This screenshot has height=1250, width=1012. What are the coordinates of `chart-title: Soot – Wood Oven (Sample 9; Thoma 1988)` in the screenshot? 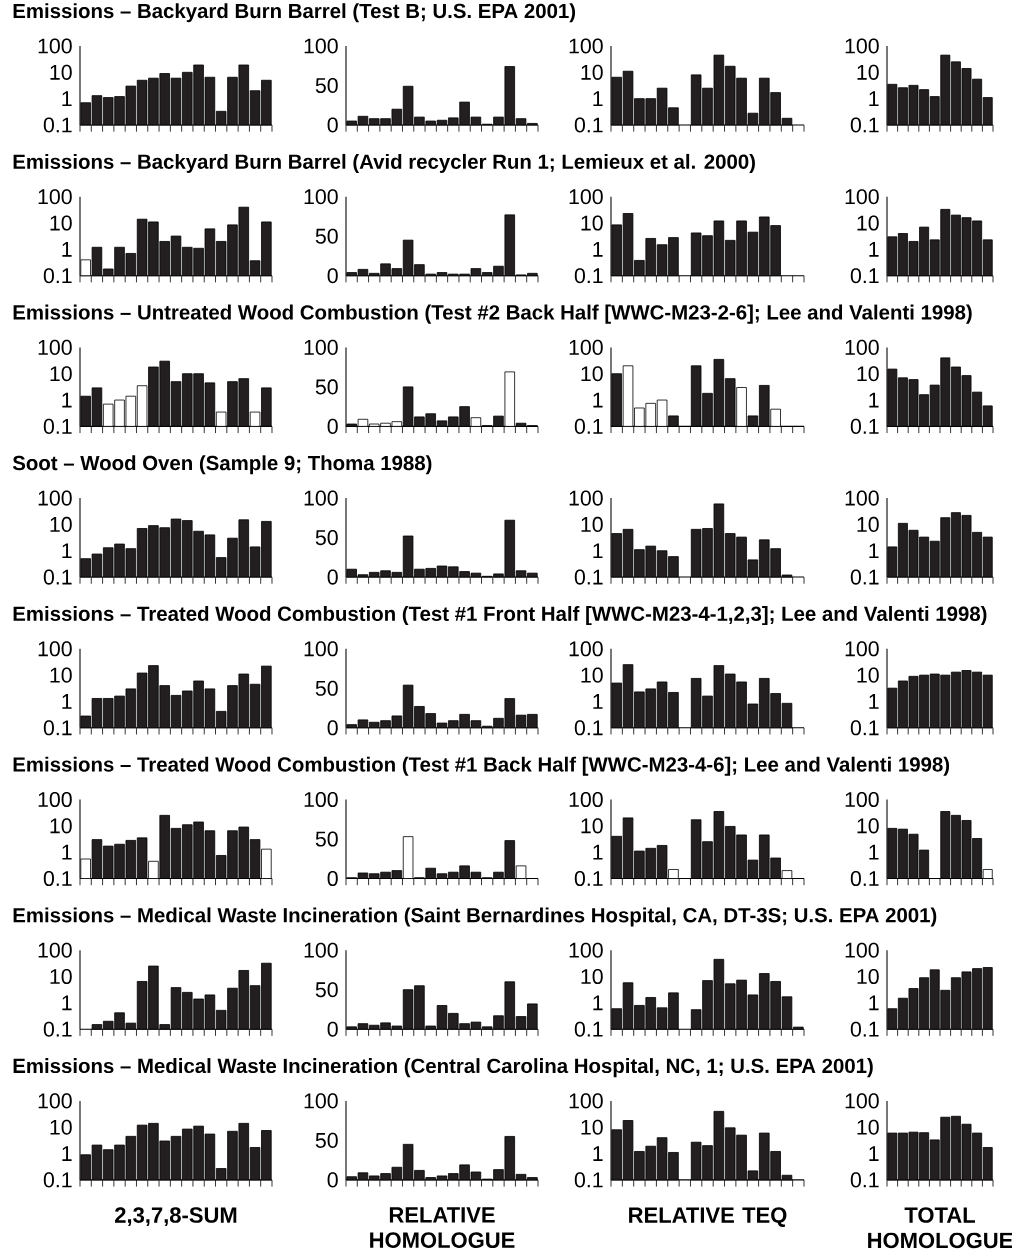 It's located at (222, 465).